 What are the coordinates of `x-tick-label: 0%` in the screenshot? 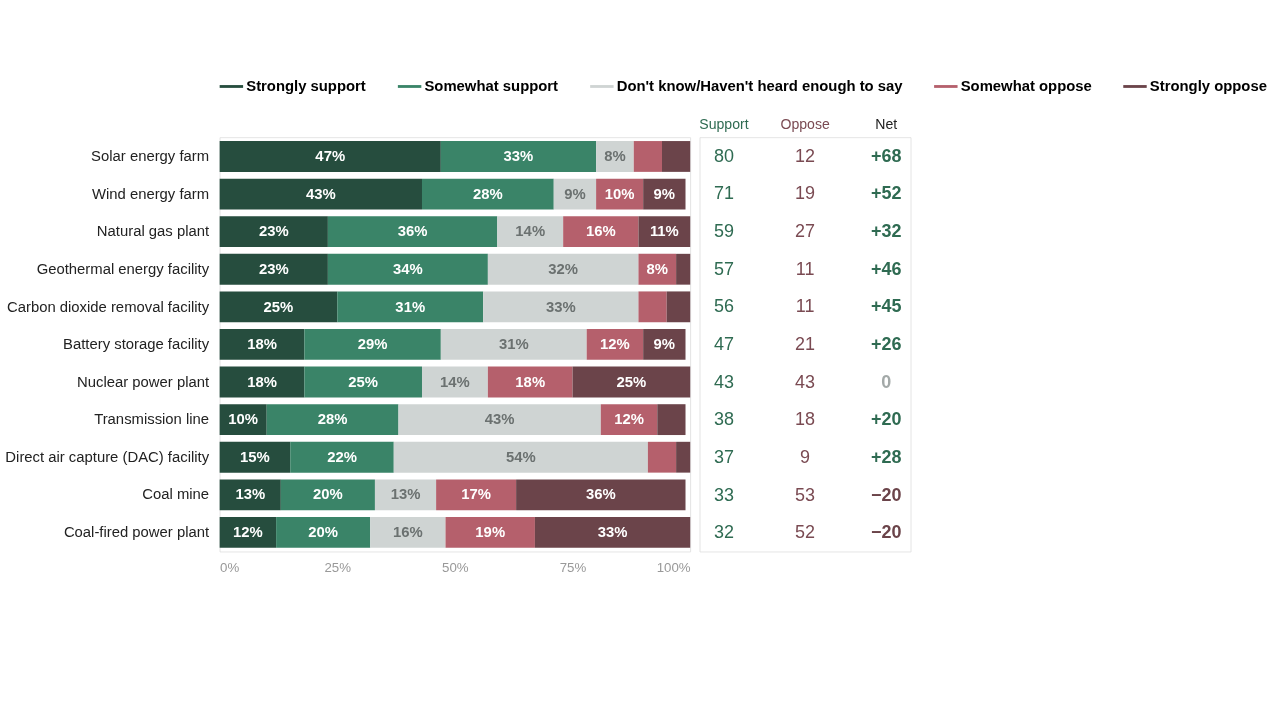 It's located at (230, 567).